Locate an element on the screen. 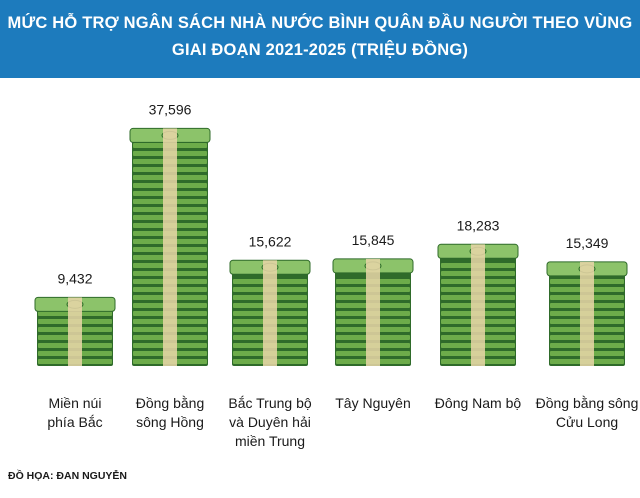 This screenshot has width=640, height=498. category-label: Tây Nguyên is located at coordinates (372, 403).